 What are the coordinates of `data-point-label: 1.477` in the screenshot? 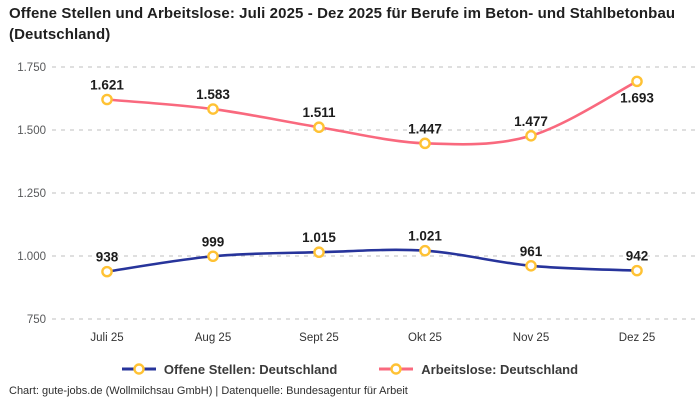 It's located at (531, 121).